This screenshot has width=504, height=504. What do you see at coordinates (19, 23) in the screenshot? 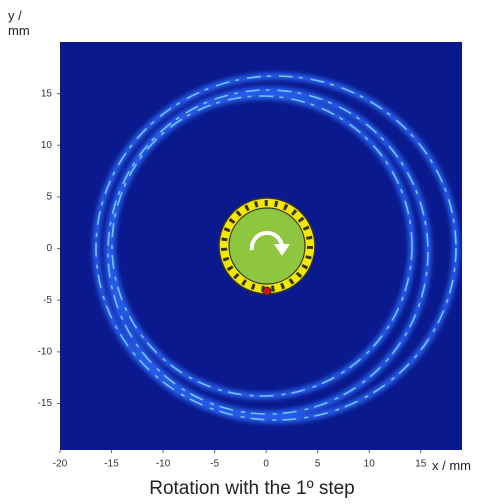
I see `y-axis-label: y / mm` at bounding box center [19, 23].